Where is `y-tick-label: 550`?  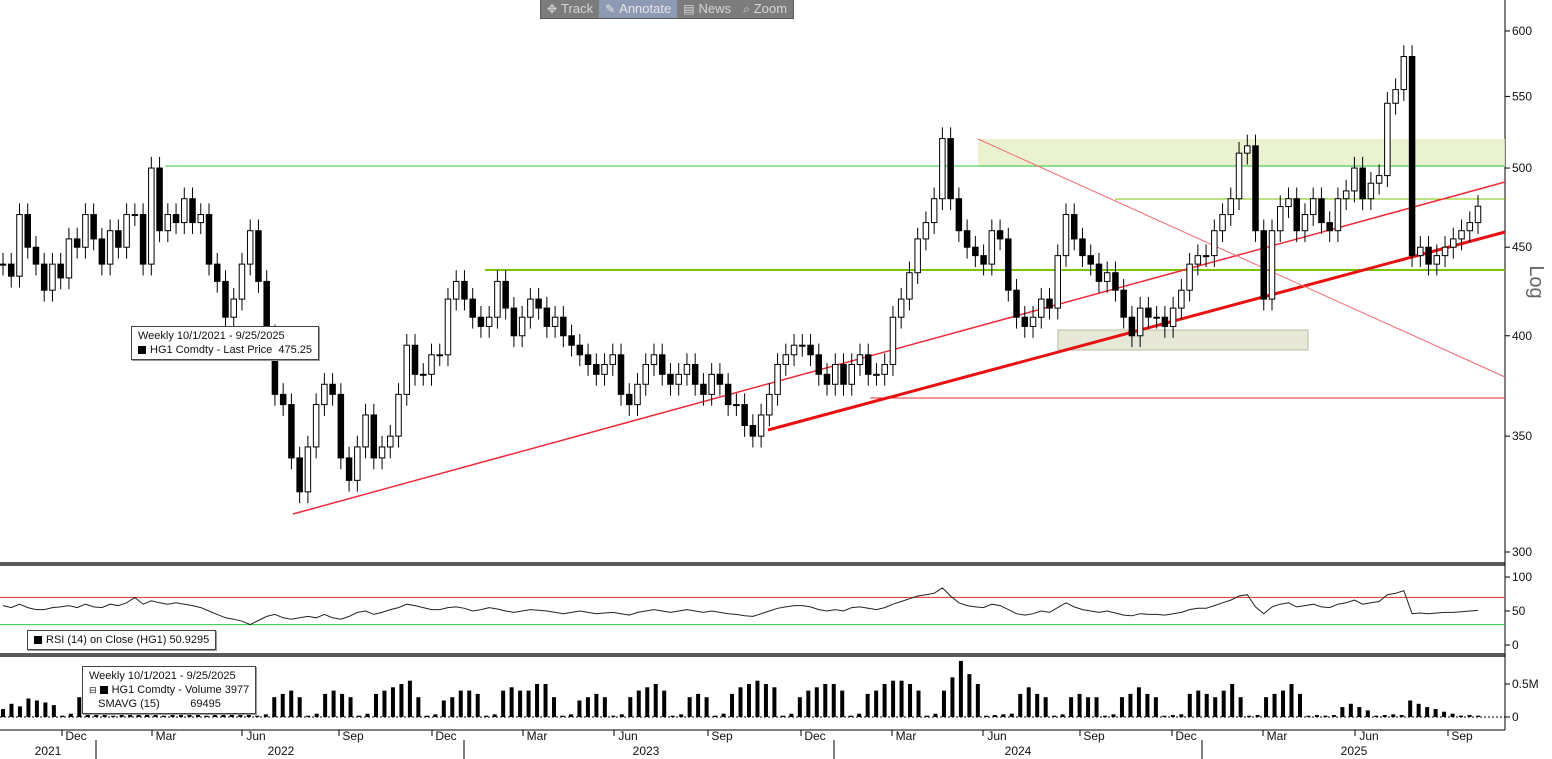
y-tick-label: 550 is located at coordinates (1522, 96).